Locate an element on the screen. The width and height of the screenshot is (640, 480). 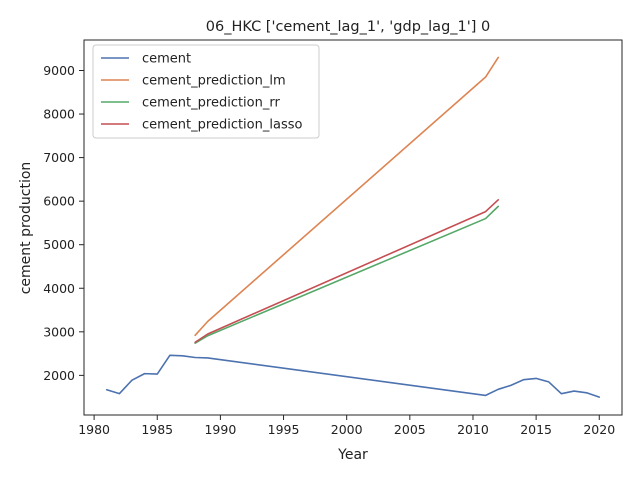
y-tick-label: 9000 is located at coordinates (59, 70).